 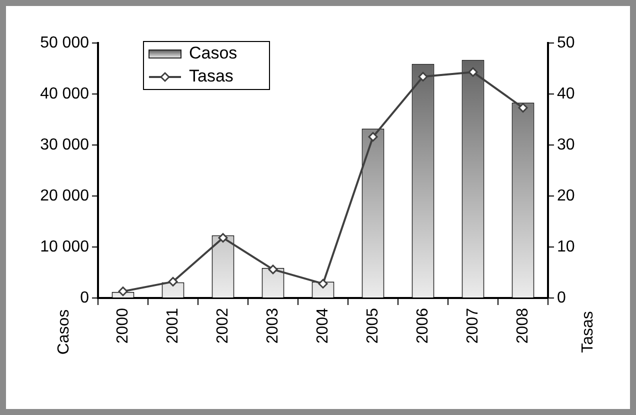 I want to click on legend-label: Casos, so click(x=213, y=53).